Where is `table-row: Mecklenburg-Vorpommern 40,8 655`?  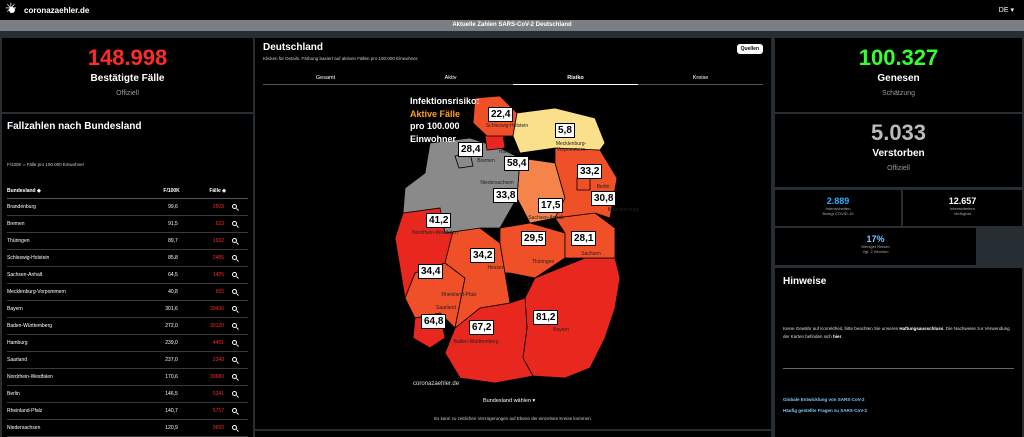 table-row: Mecklenburg-Vorpommern 40,8 655 is located at coordinates (127, 292).